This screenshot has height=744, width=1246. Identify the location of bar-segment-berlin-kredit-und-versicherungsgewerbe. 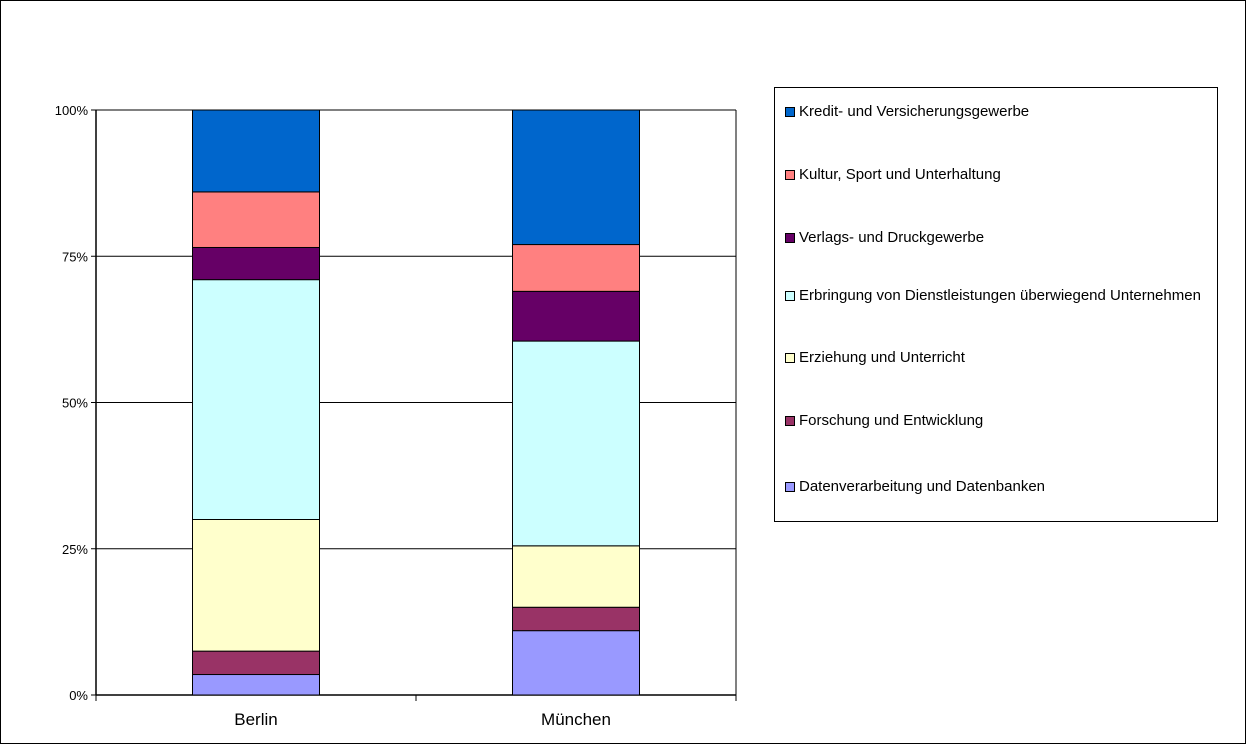
(256, 151).